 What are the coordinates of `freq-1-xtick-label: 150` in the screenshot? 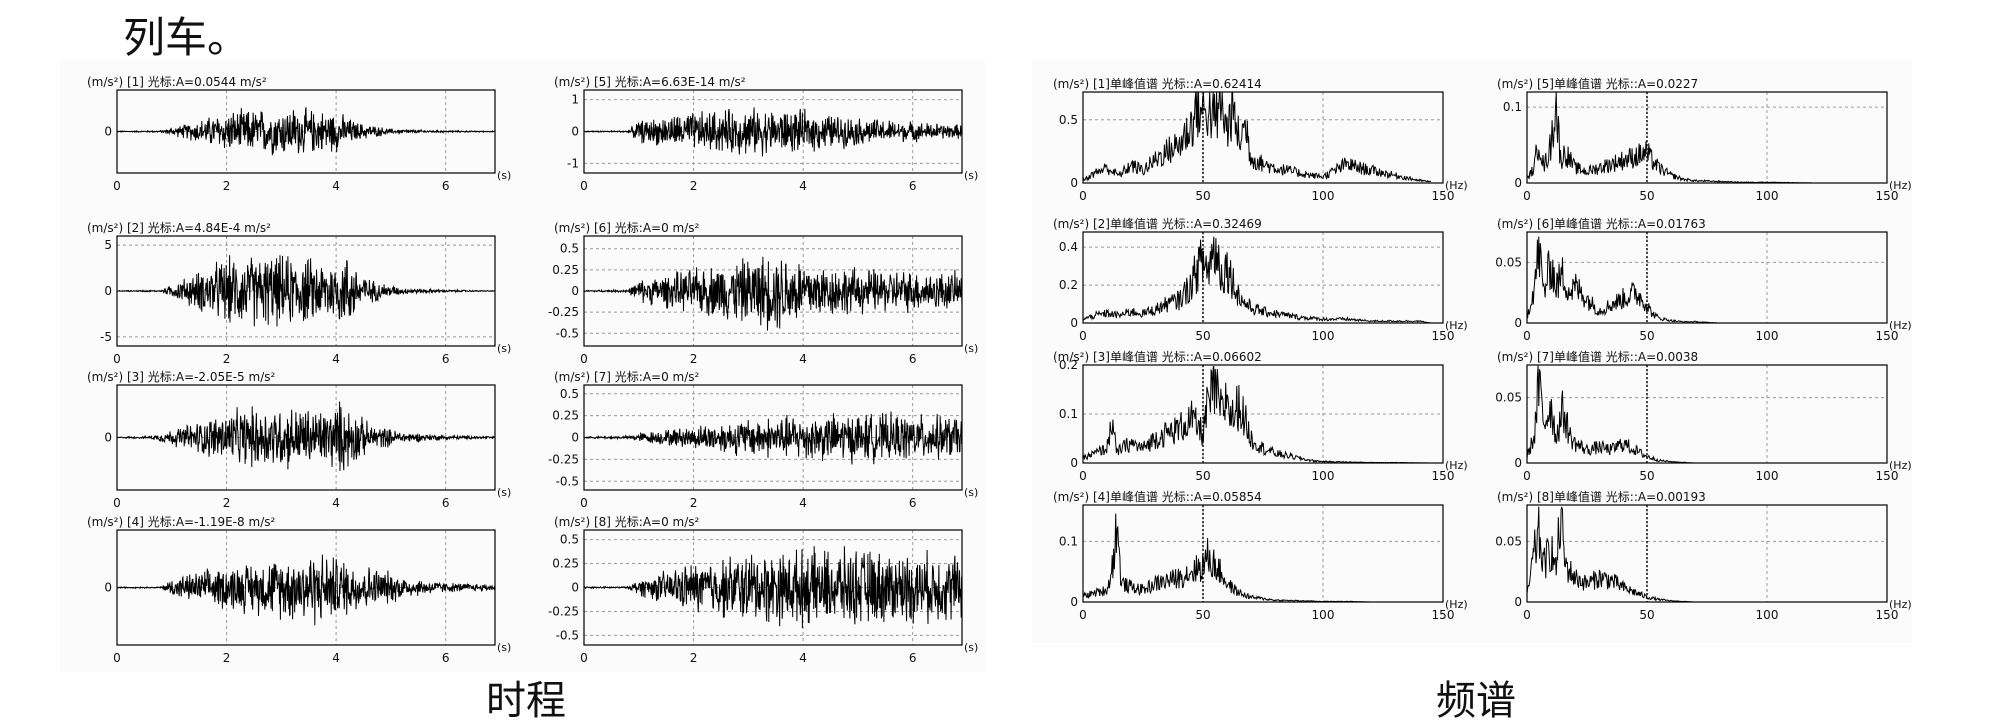 It's located at (1443, 196).